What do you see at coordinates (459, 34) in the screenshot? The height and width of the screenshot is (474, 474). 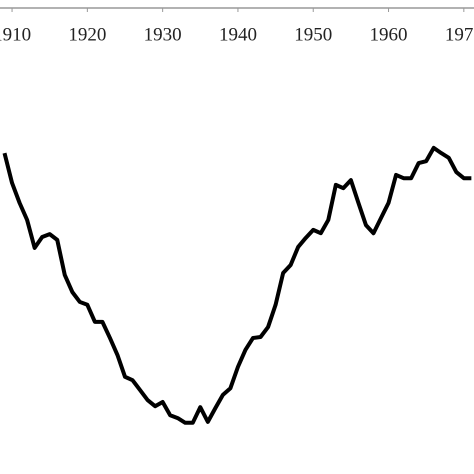 I see `x-tick-label: 1970` at bounding box center [459, 34].